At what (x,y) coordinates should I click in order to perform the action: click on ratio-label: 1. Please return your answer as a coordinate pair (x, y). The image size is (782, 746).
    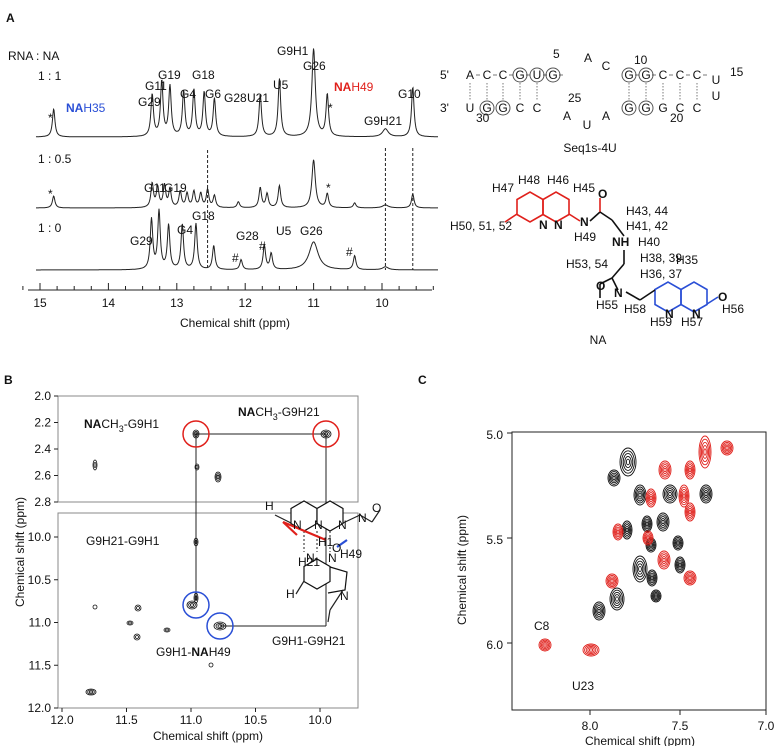
    Looking at the image, I should click on (50, 76).